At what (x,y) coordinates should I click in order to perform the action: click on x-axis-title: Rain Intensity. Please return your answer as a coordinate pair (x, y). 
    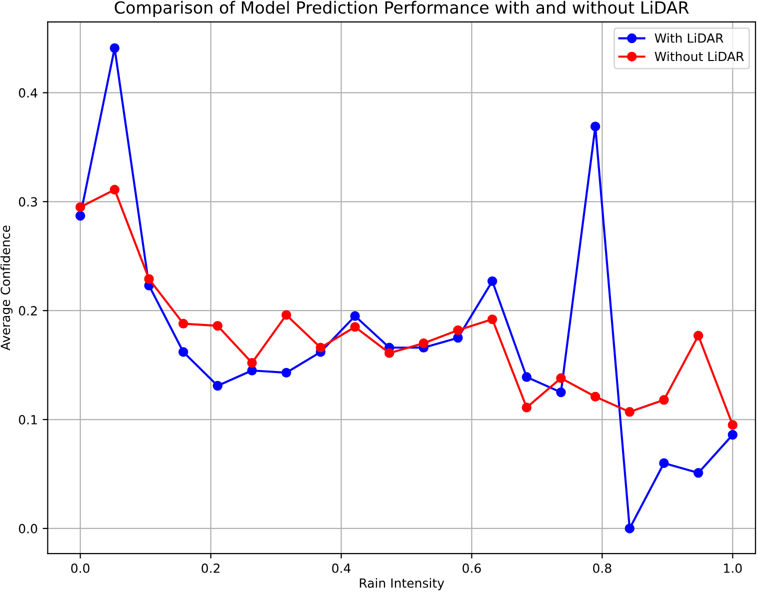
    Looking at the image, I should click on (402, 584).